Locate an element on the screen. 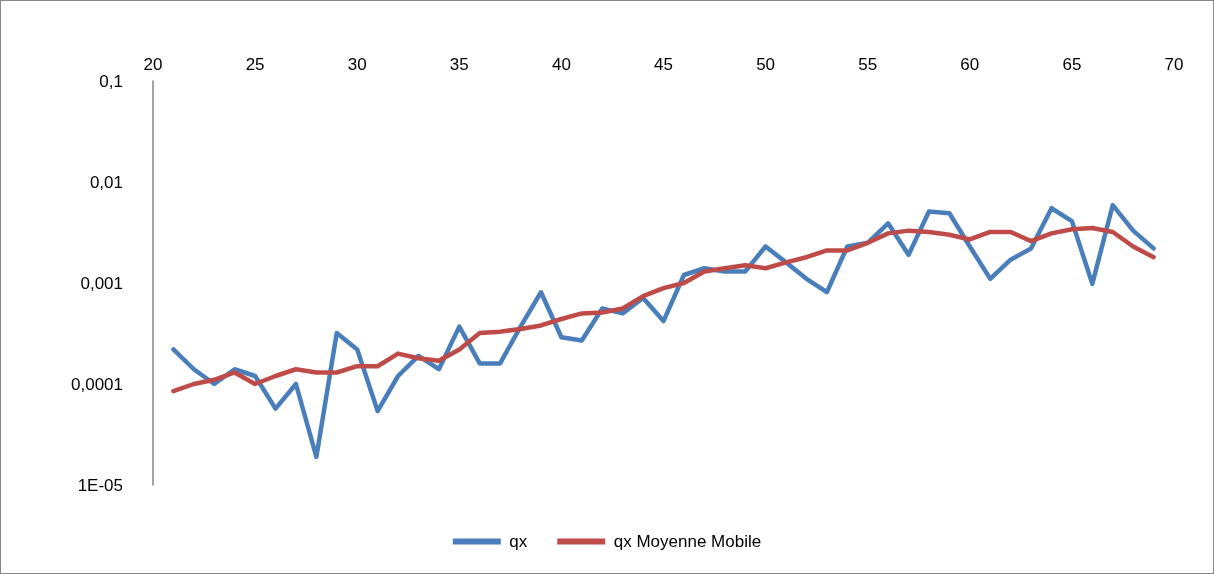 Image resolution: width=1214 pixels, height=574 pixels. y-tick-label: 0,001 is located at coordinates (101, 283).